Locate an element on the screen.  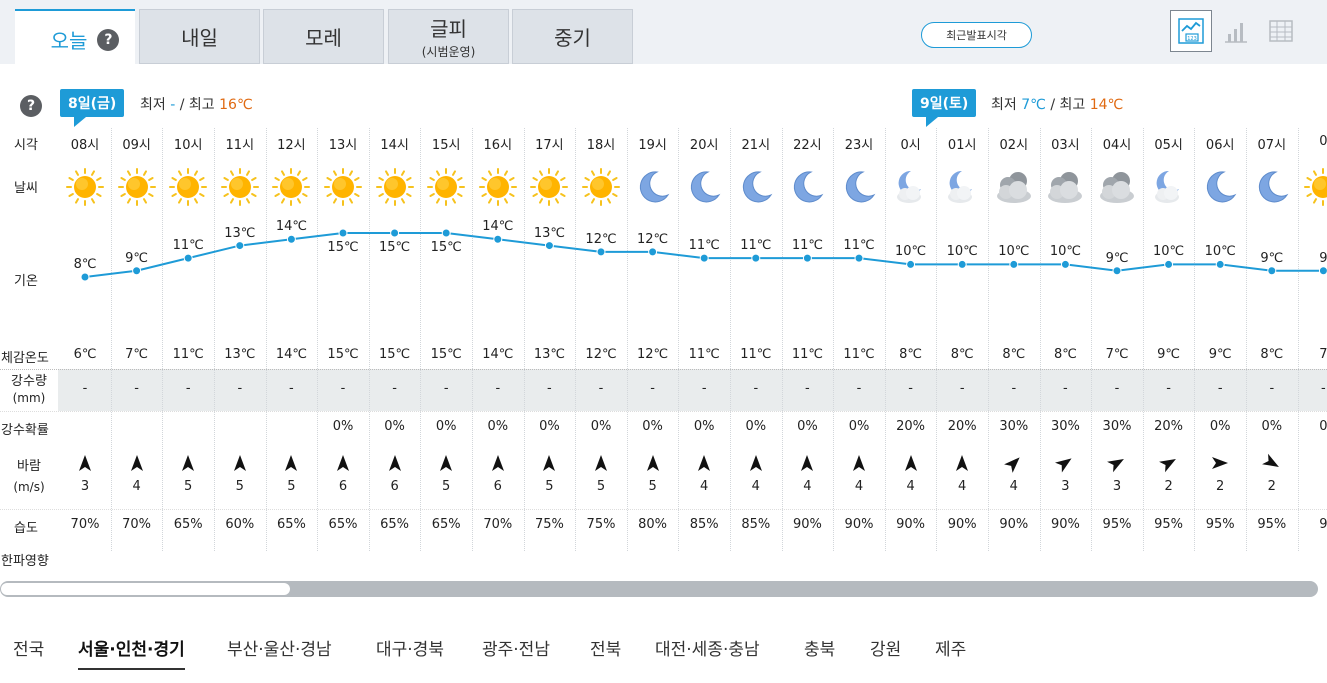
svg-text: 123 is located at coordinates (1192, 39).